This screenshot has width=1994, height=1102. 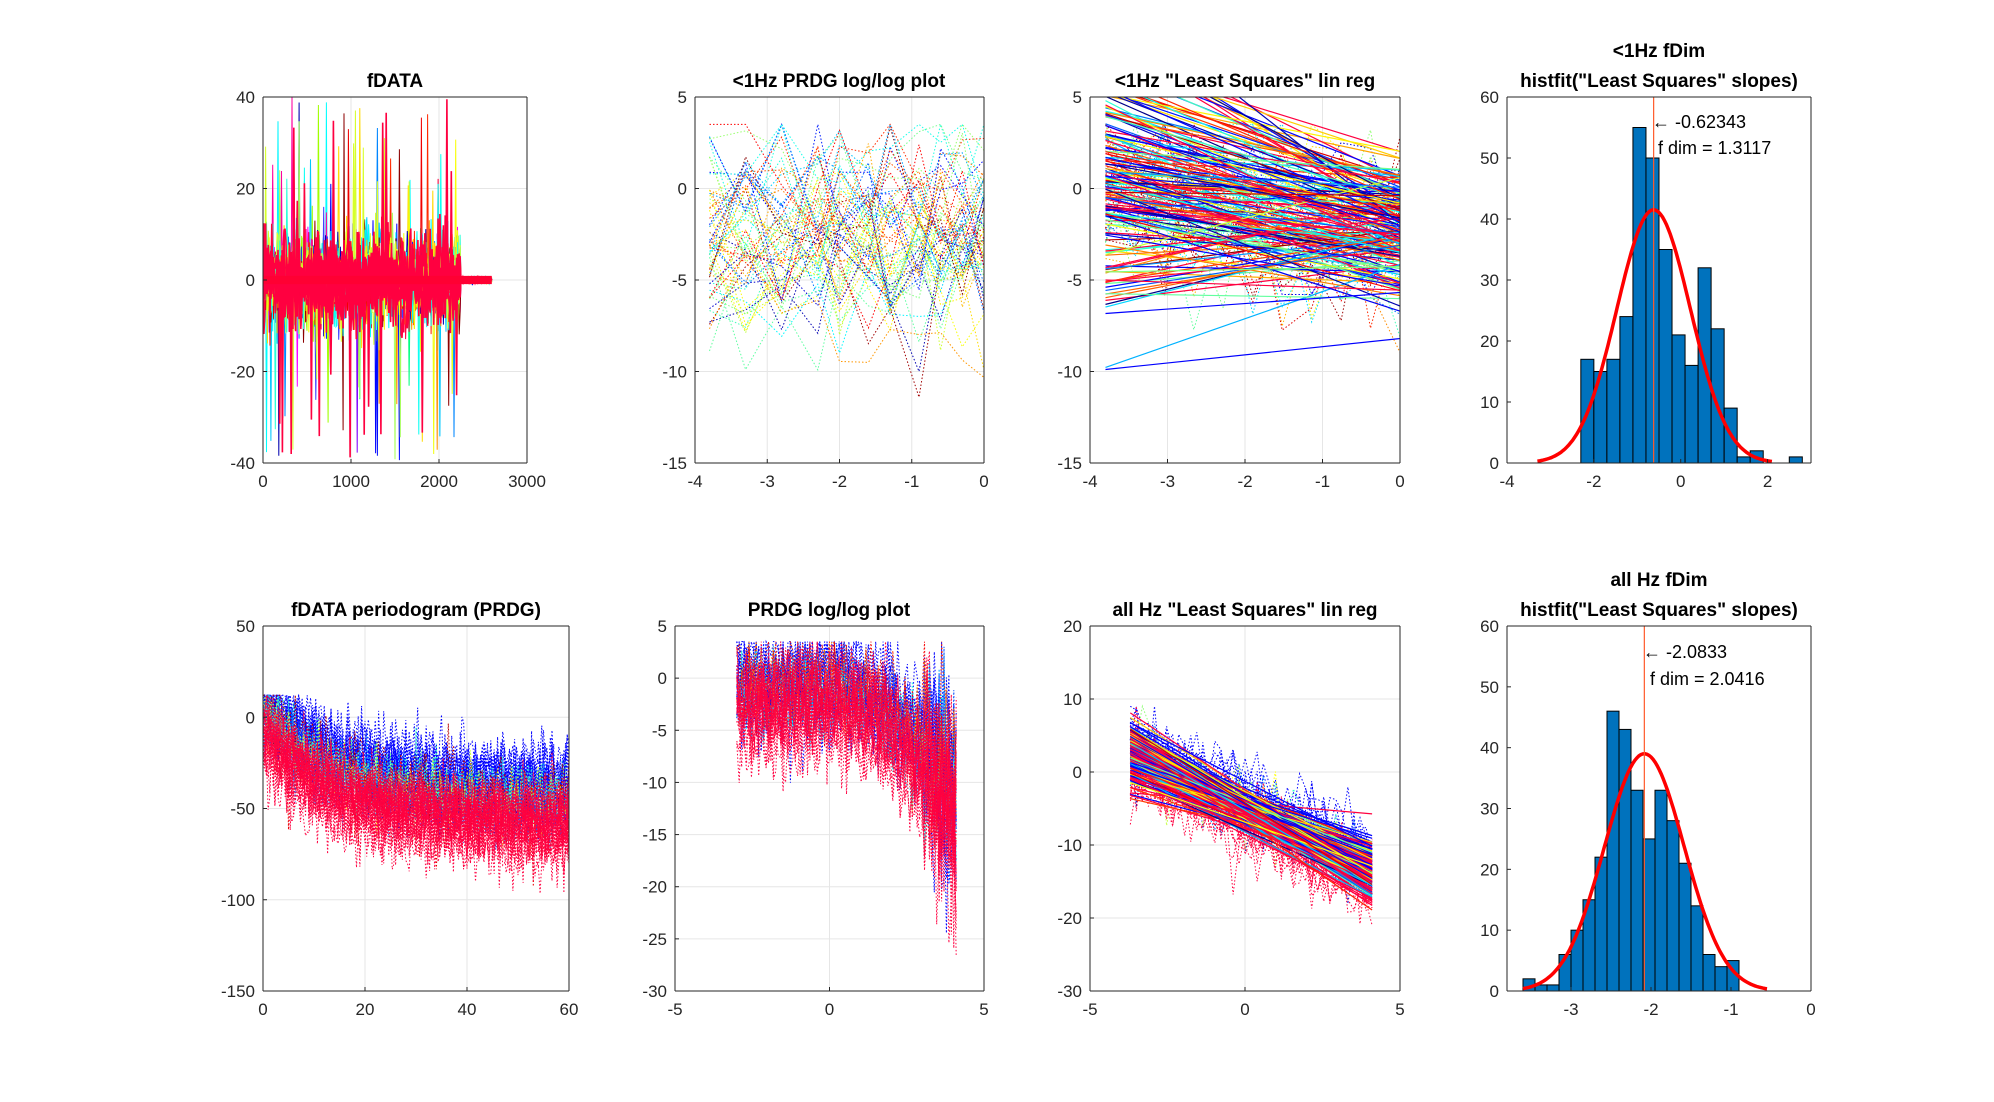 I want to click on y-tick-label: -15, so click(x=654, y=835).